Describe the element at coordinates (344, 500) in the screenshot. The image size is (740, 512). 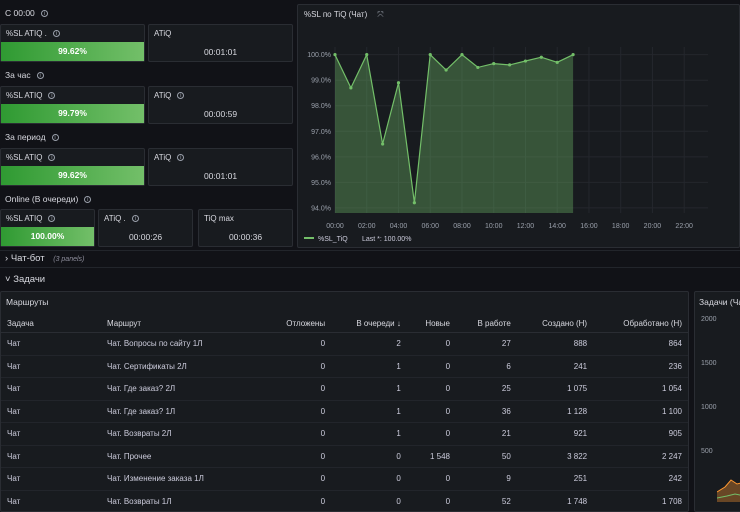
I see `table-row: Чат Чат. Возвраты 1Л 0 0 0 52 1 748 1 708` at that location.